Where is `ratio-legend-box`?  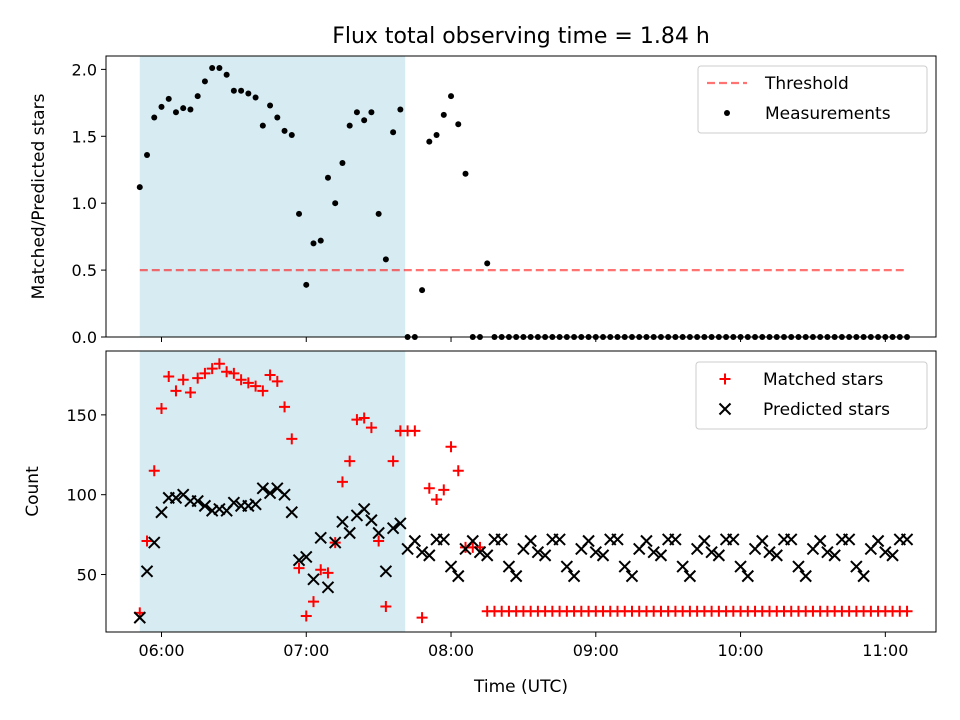 ratio-legend-box is located at coordinates (812, 99).